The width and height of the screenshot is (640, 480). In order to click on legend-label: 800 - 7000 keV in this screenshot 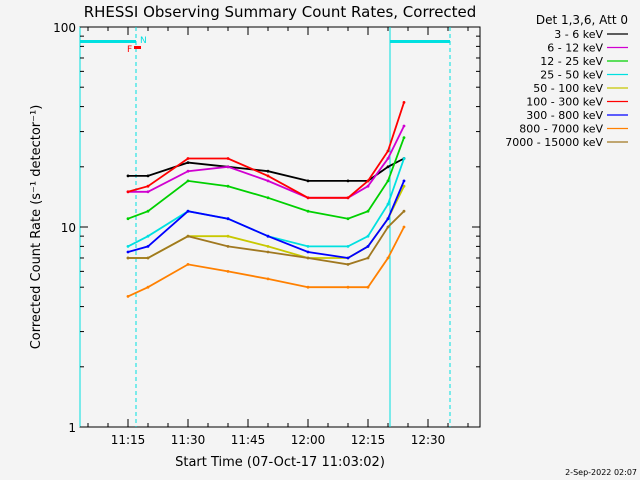, I will do `click(561, 129)`.